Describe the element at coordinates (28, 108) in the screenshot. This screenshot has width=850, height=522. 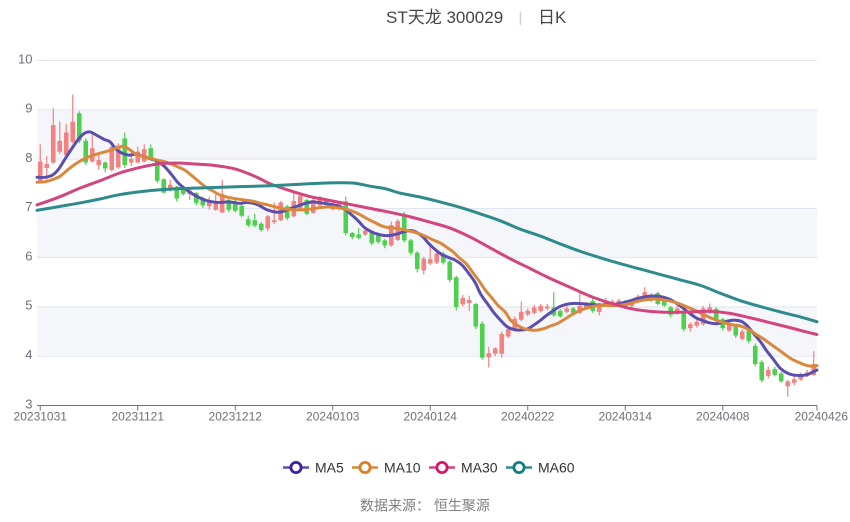
I see `svg-text: 9` at that location.